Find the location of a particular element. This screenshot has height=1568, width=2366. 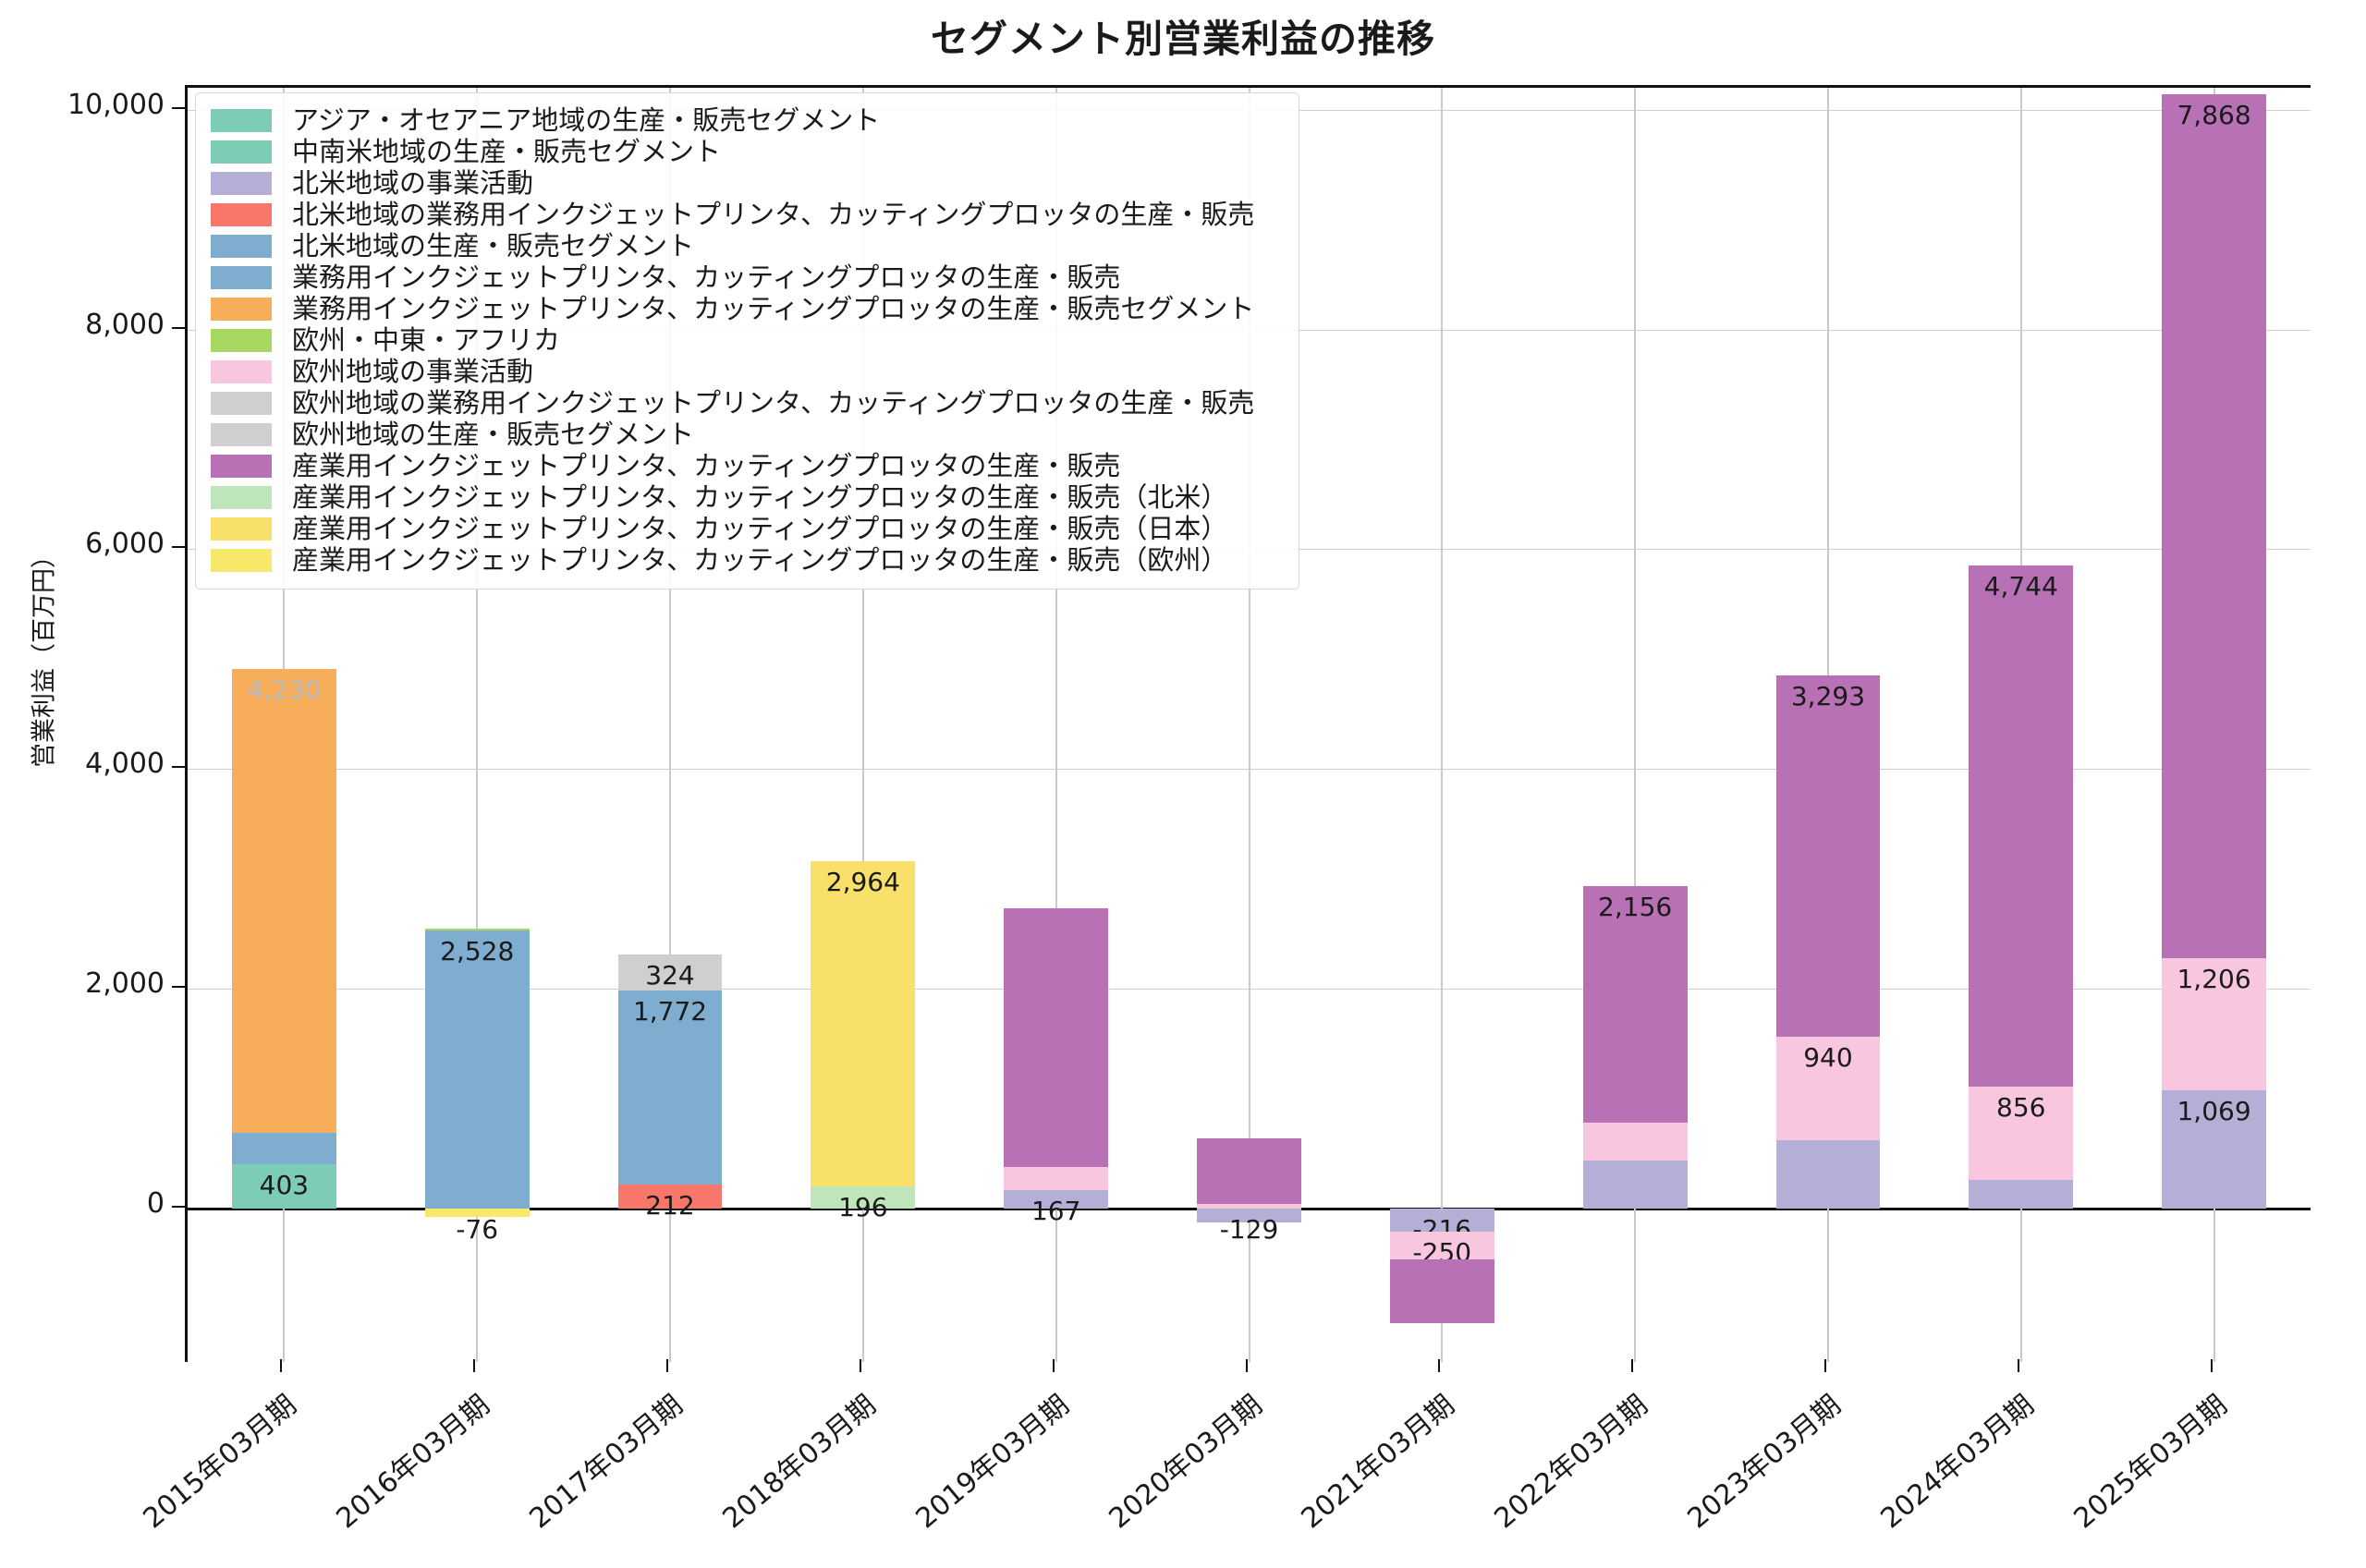

legend-item: 産業用インクジェットプリンタ、カッティングプロッタの生産・販売（日本） is located at coordinates (748, 528).